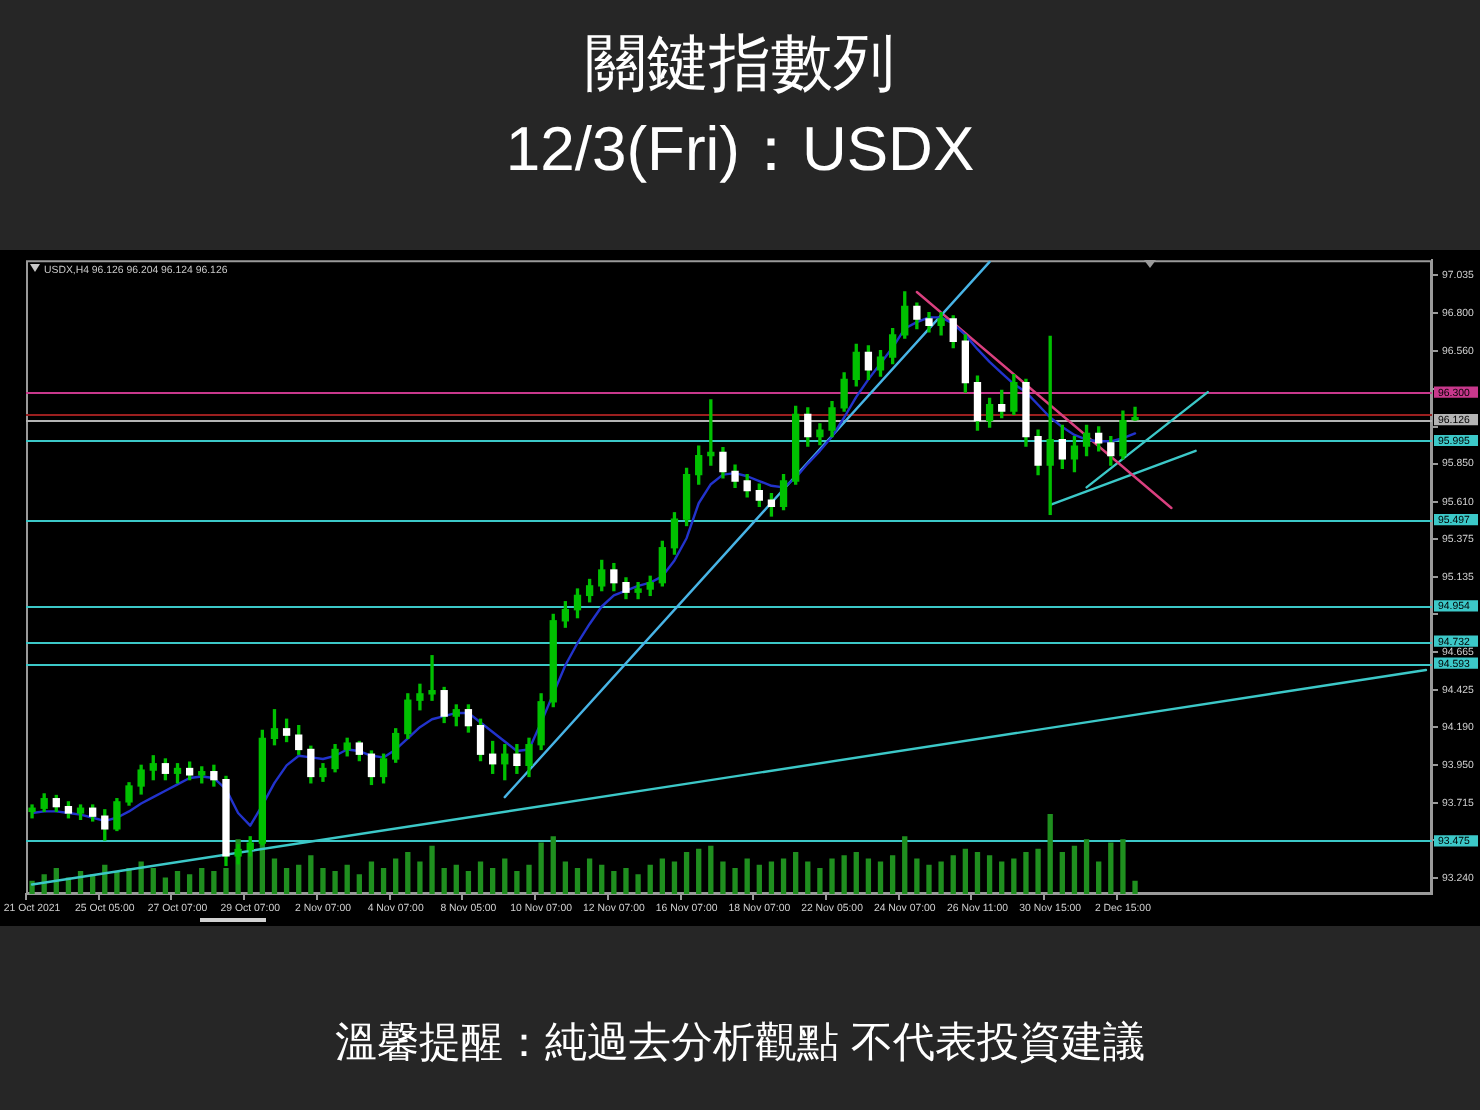  What do you see at coordinates (740, 1044) in the screenshot?
I see `text: 溫馨提醒：純過去分析觀點 不代表投資建議` at bounding box center [740, 1044].